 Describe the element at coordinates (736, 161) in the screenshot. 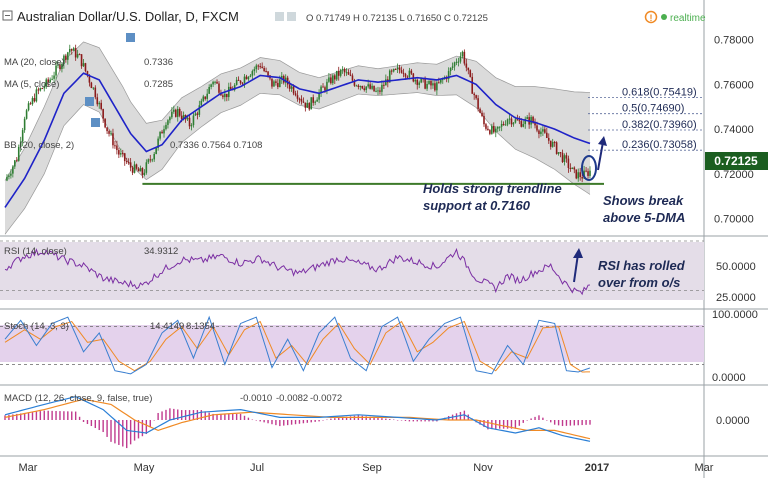

I see `last-price-tag-bg` at that location.